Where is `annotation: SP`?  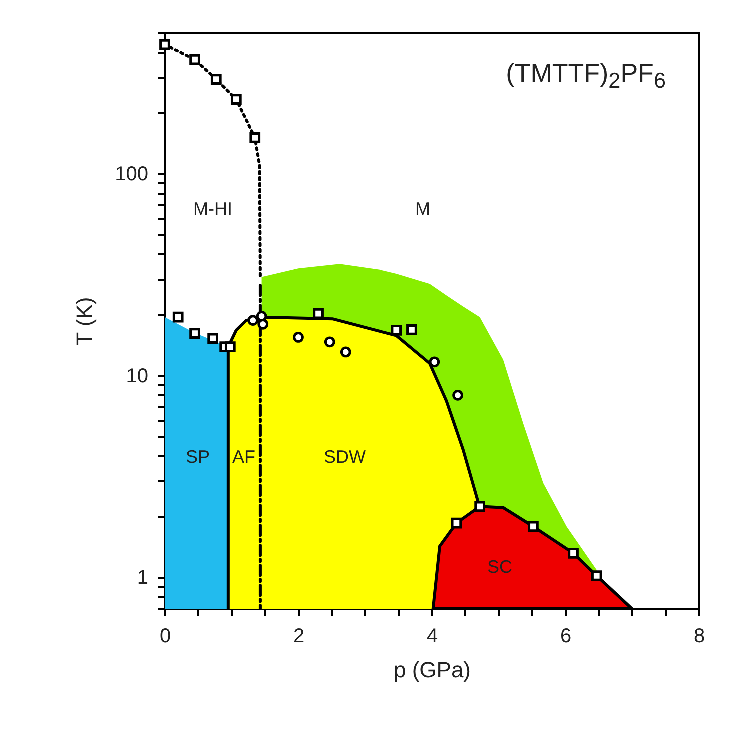 annotation: SP is located at coordinates (198, 457).